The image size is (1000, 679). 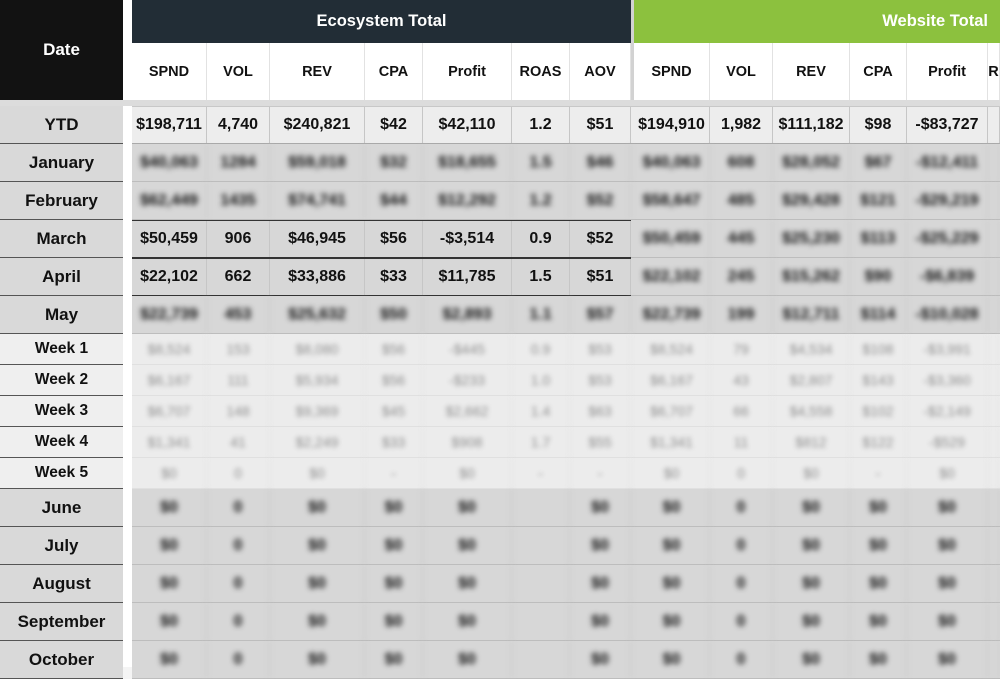 I want to click on web-cell-cpa: $67, so click(x=878, y=162).